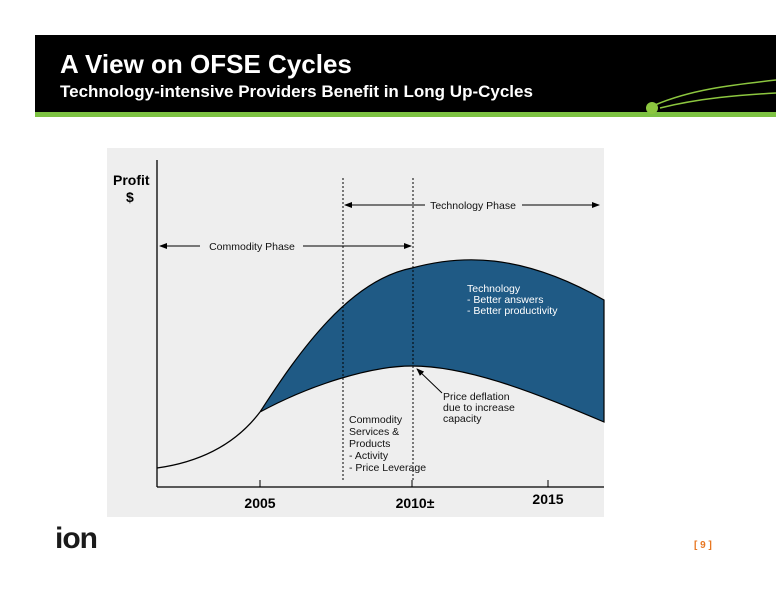  Describe the element at coordinates (473, 206) in the screenshot. I see `phase-label: Technology Phase` at that location.